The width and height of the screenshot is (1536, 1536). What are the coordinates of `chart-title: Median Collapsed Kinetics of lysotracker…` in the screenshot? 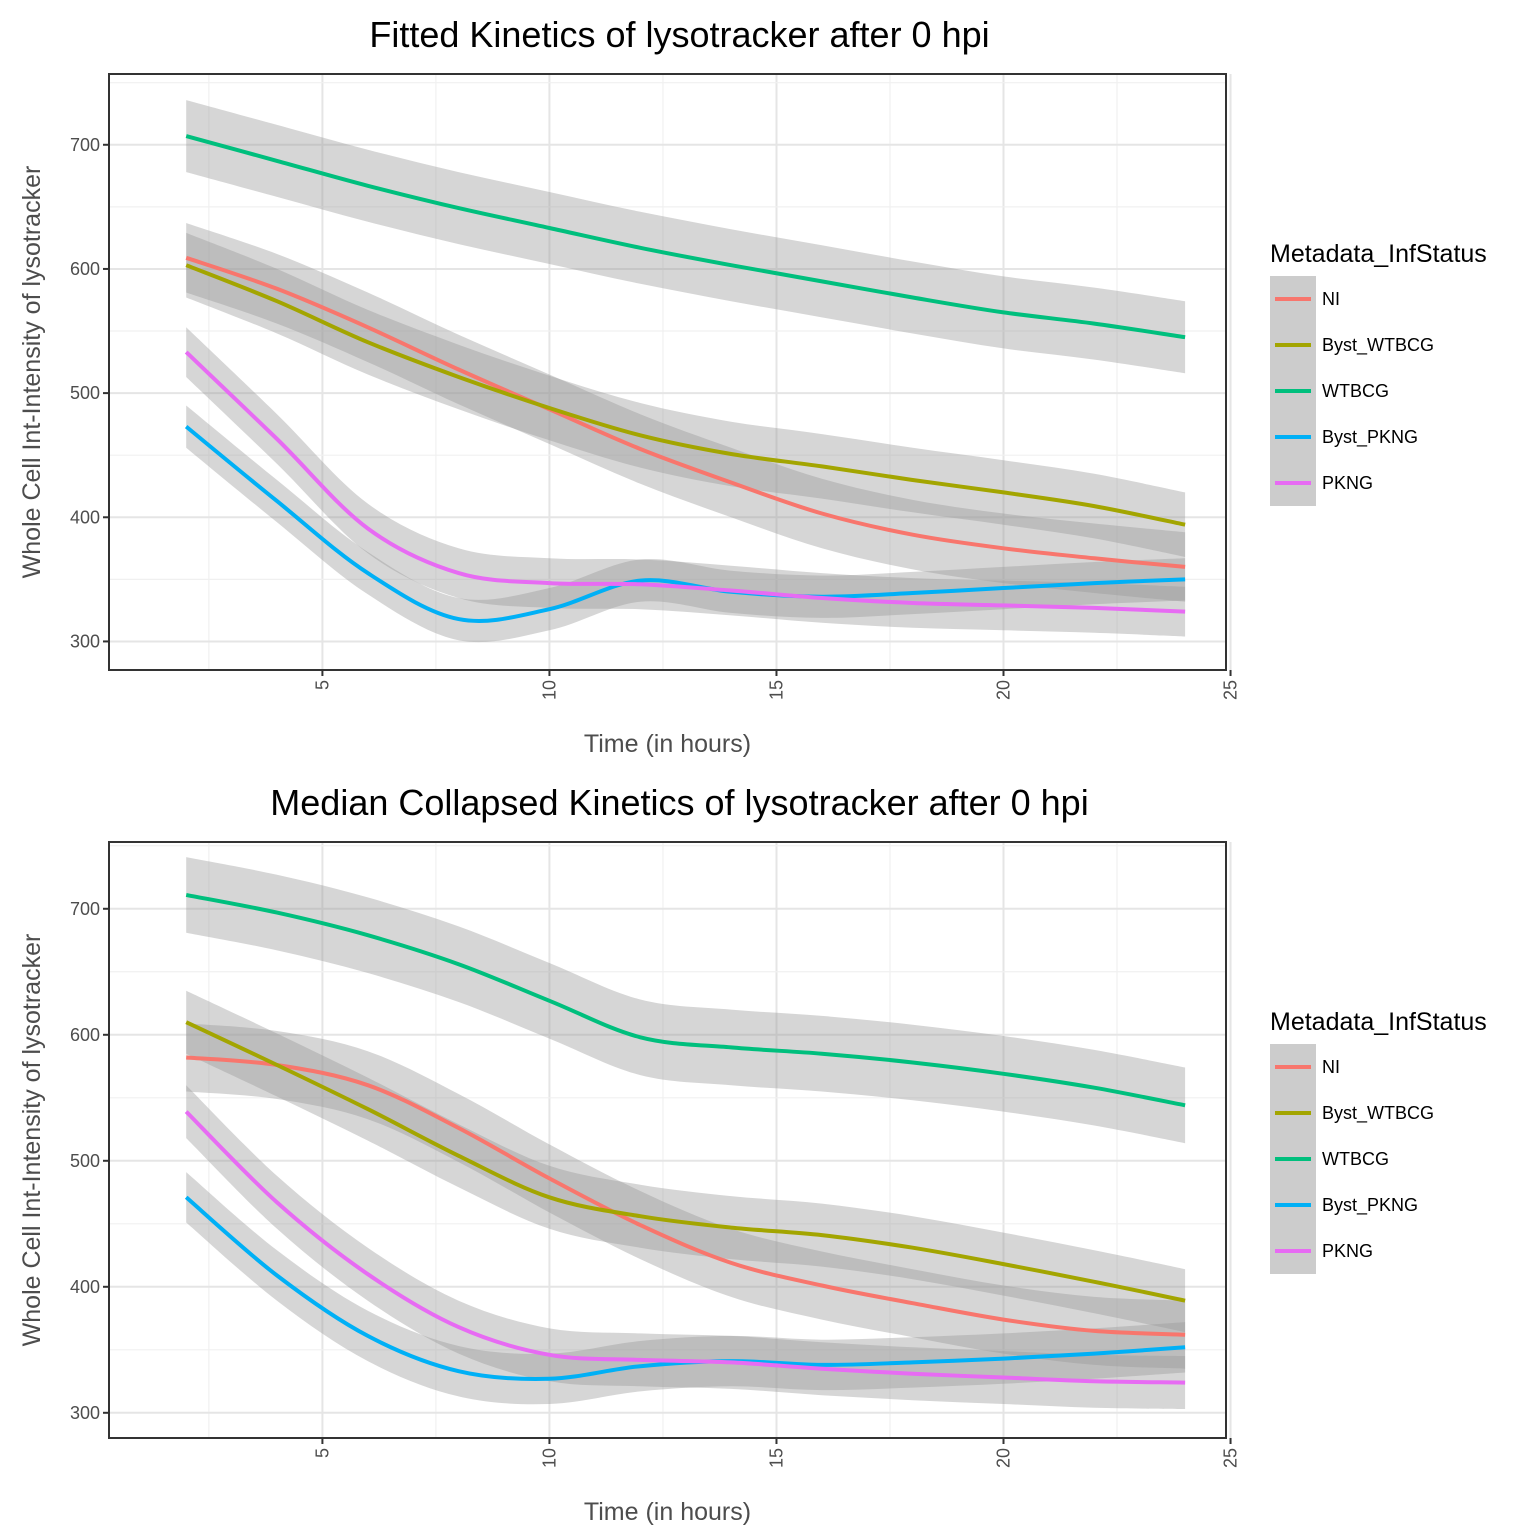 It's located at (679, 802).